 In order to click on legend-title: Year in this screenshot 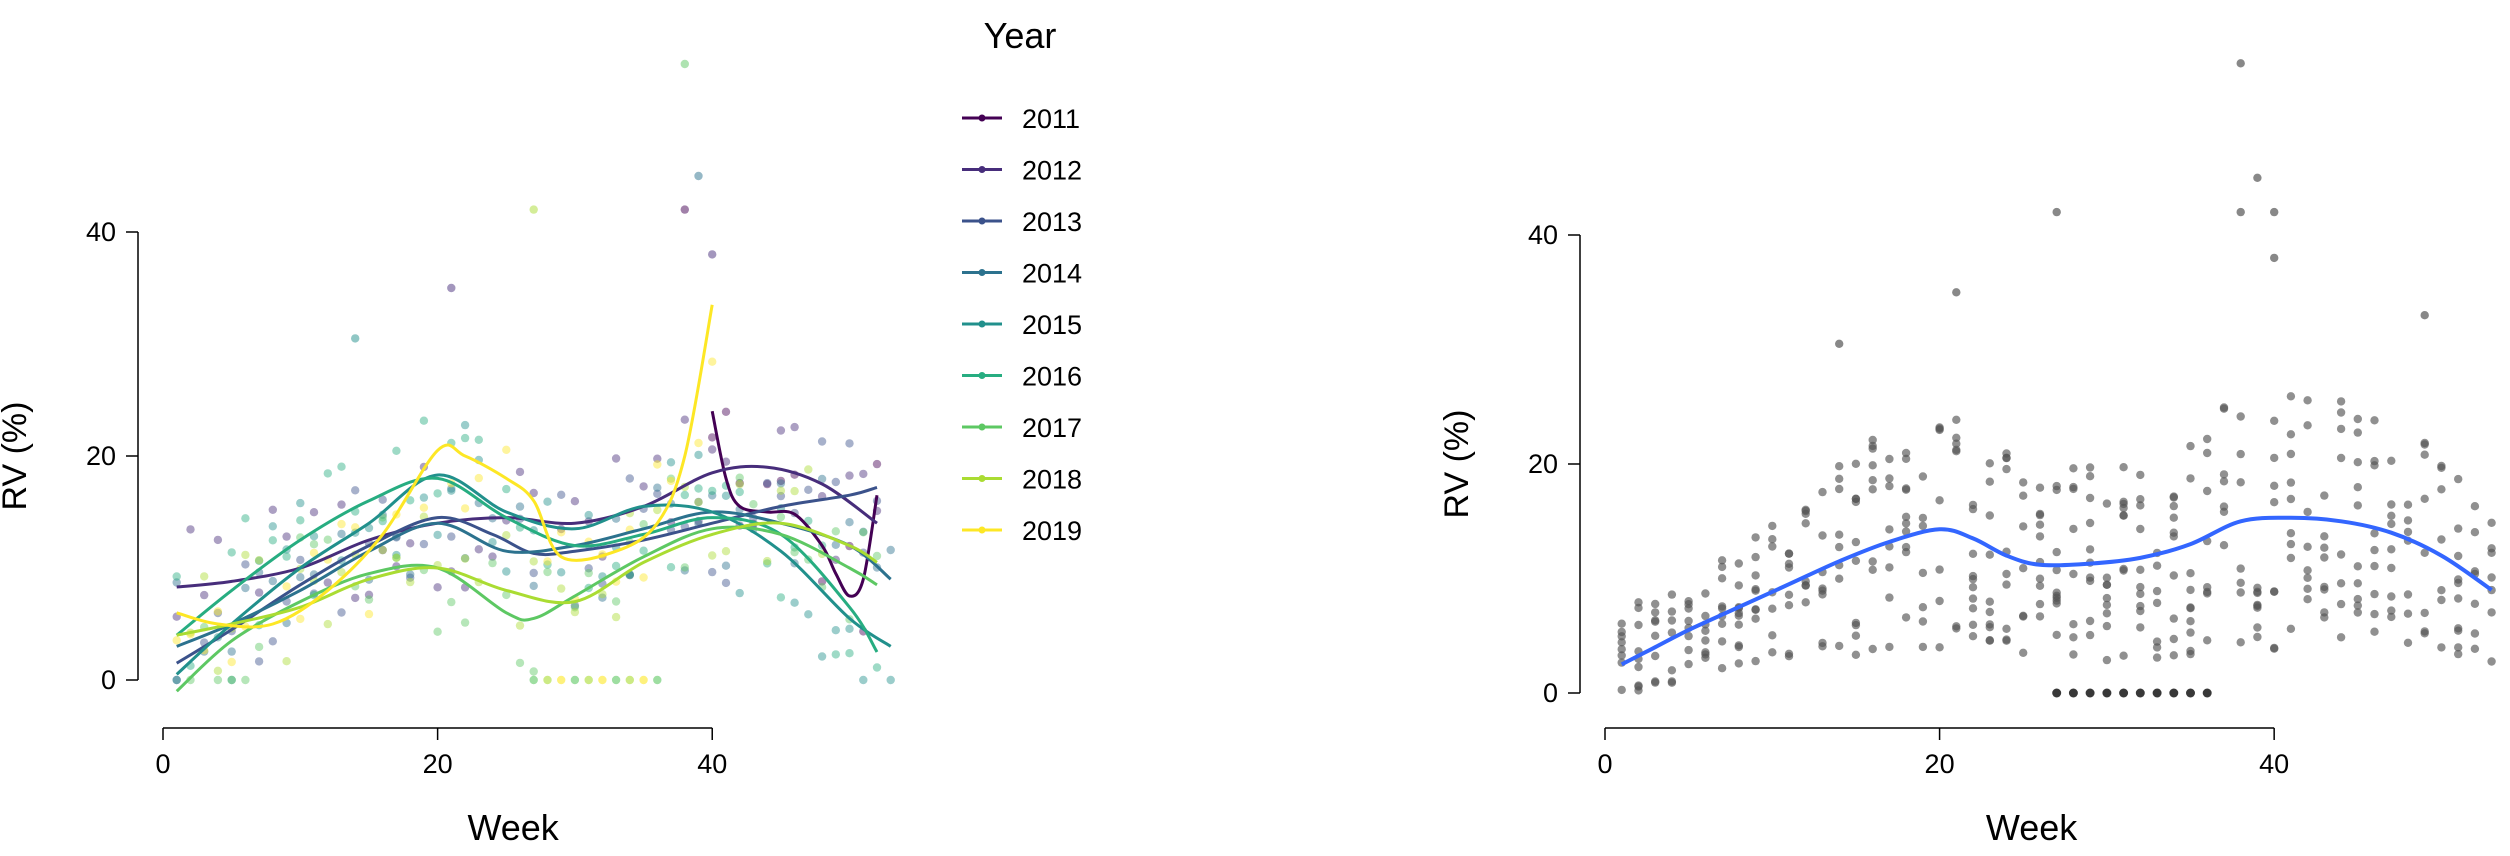, I will do `click(1020, 35)`.